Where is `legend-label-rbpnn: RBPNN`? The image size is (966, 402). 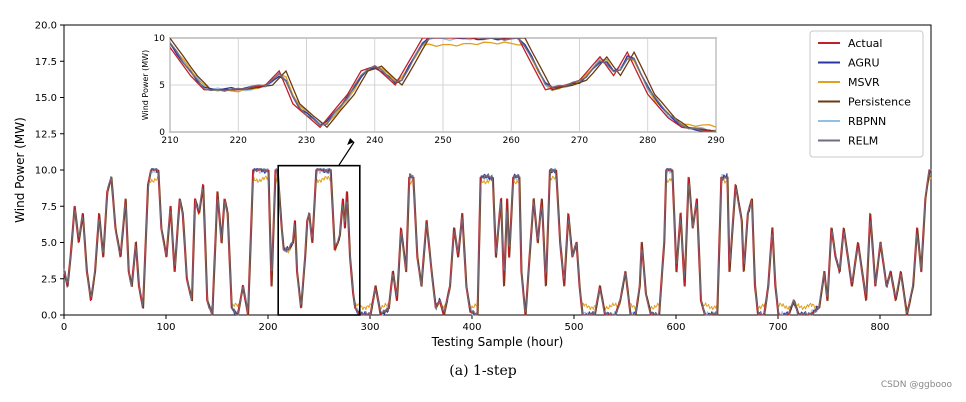
legend-label-rbpnn: RBPNN is located at coordinates (867, 121).